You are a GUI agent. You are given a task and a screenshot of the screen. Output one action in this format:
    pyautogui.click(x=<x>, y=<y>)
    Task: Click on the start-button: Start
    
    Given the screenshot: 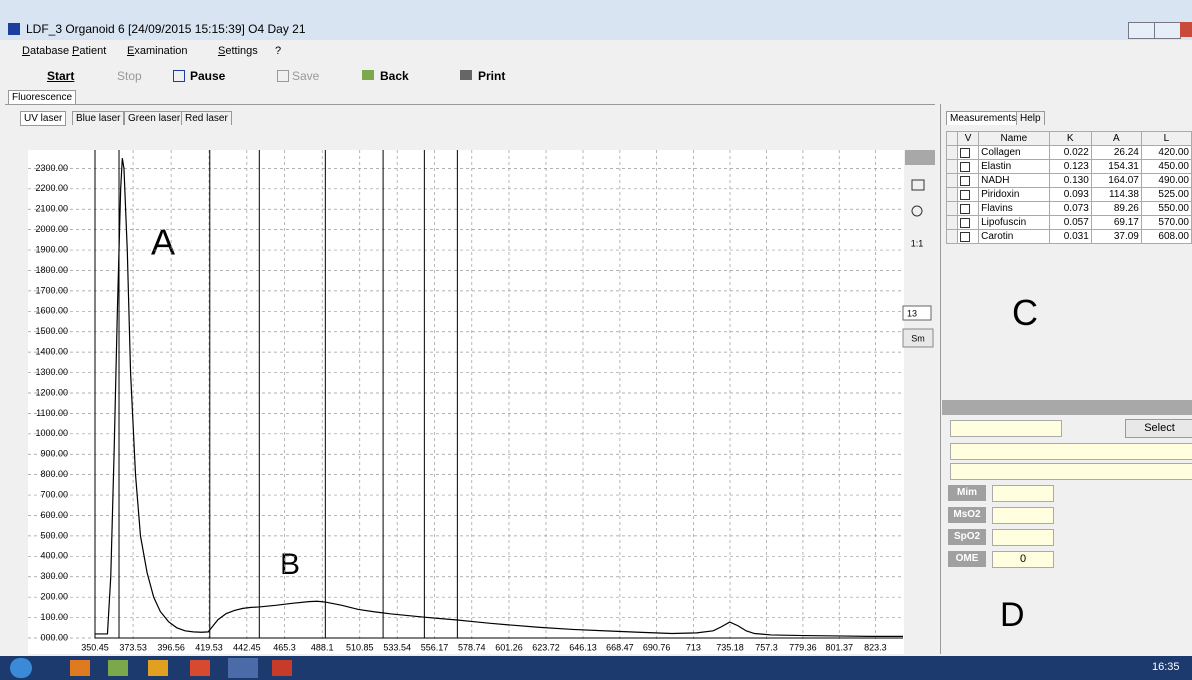 What is the action you would take?
    pyautogui.click(x=61, y=76)
    